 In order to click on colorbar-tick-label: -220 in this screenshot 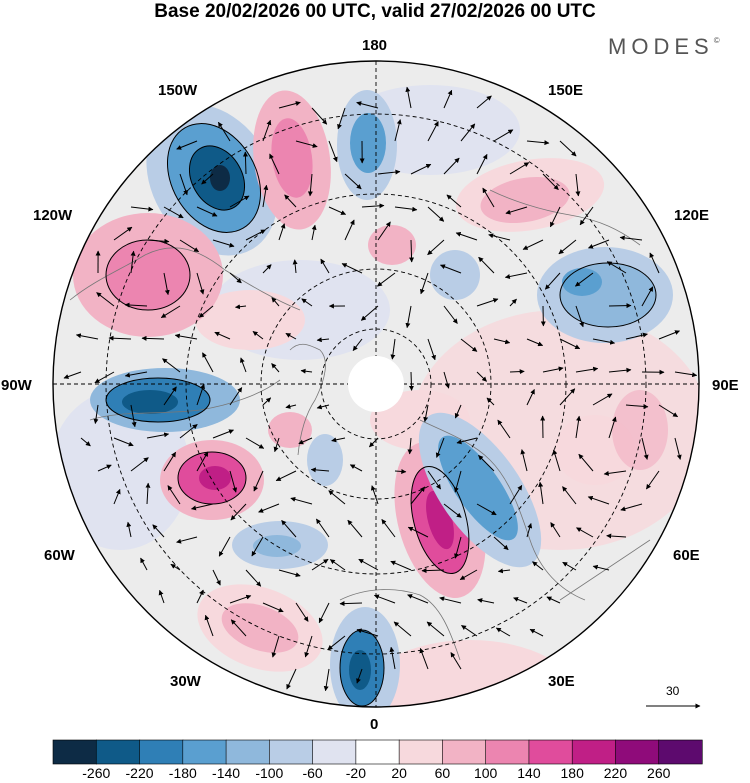, I will do `click(139, 773)`.